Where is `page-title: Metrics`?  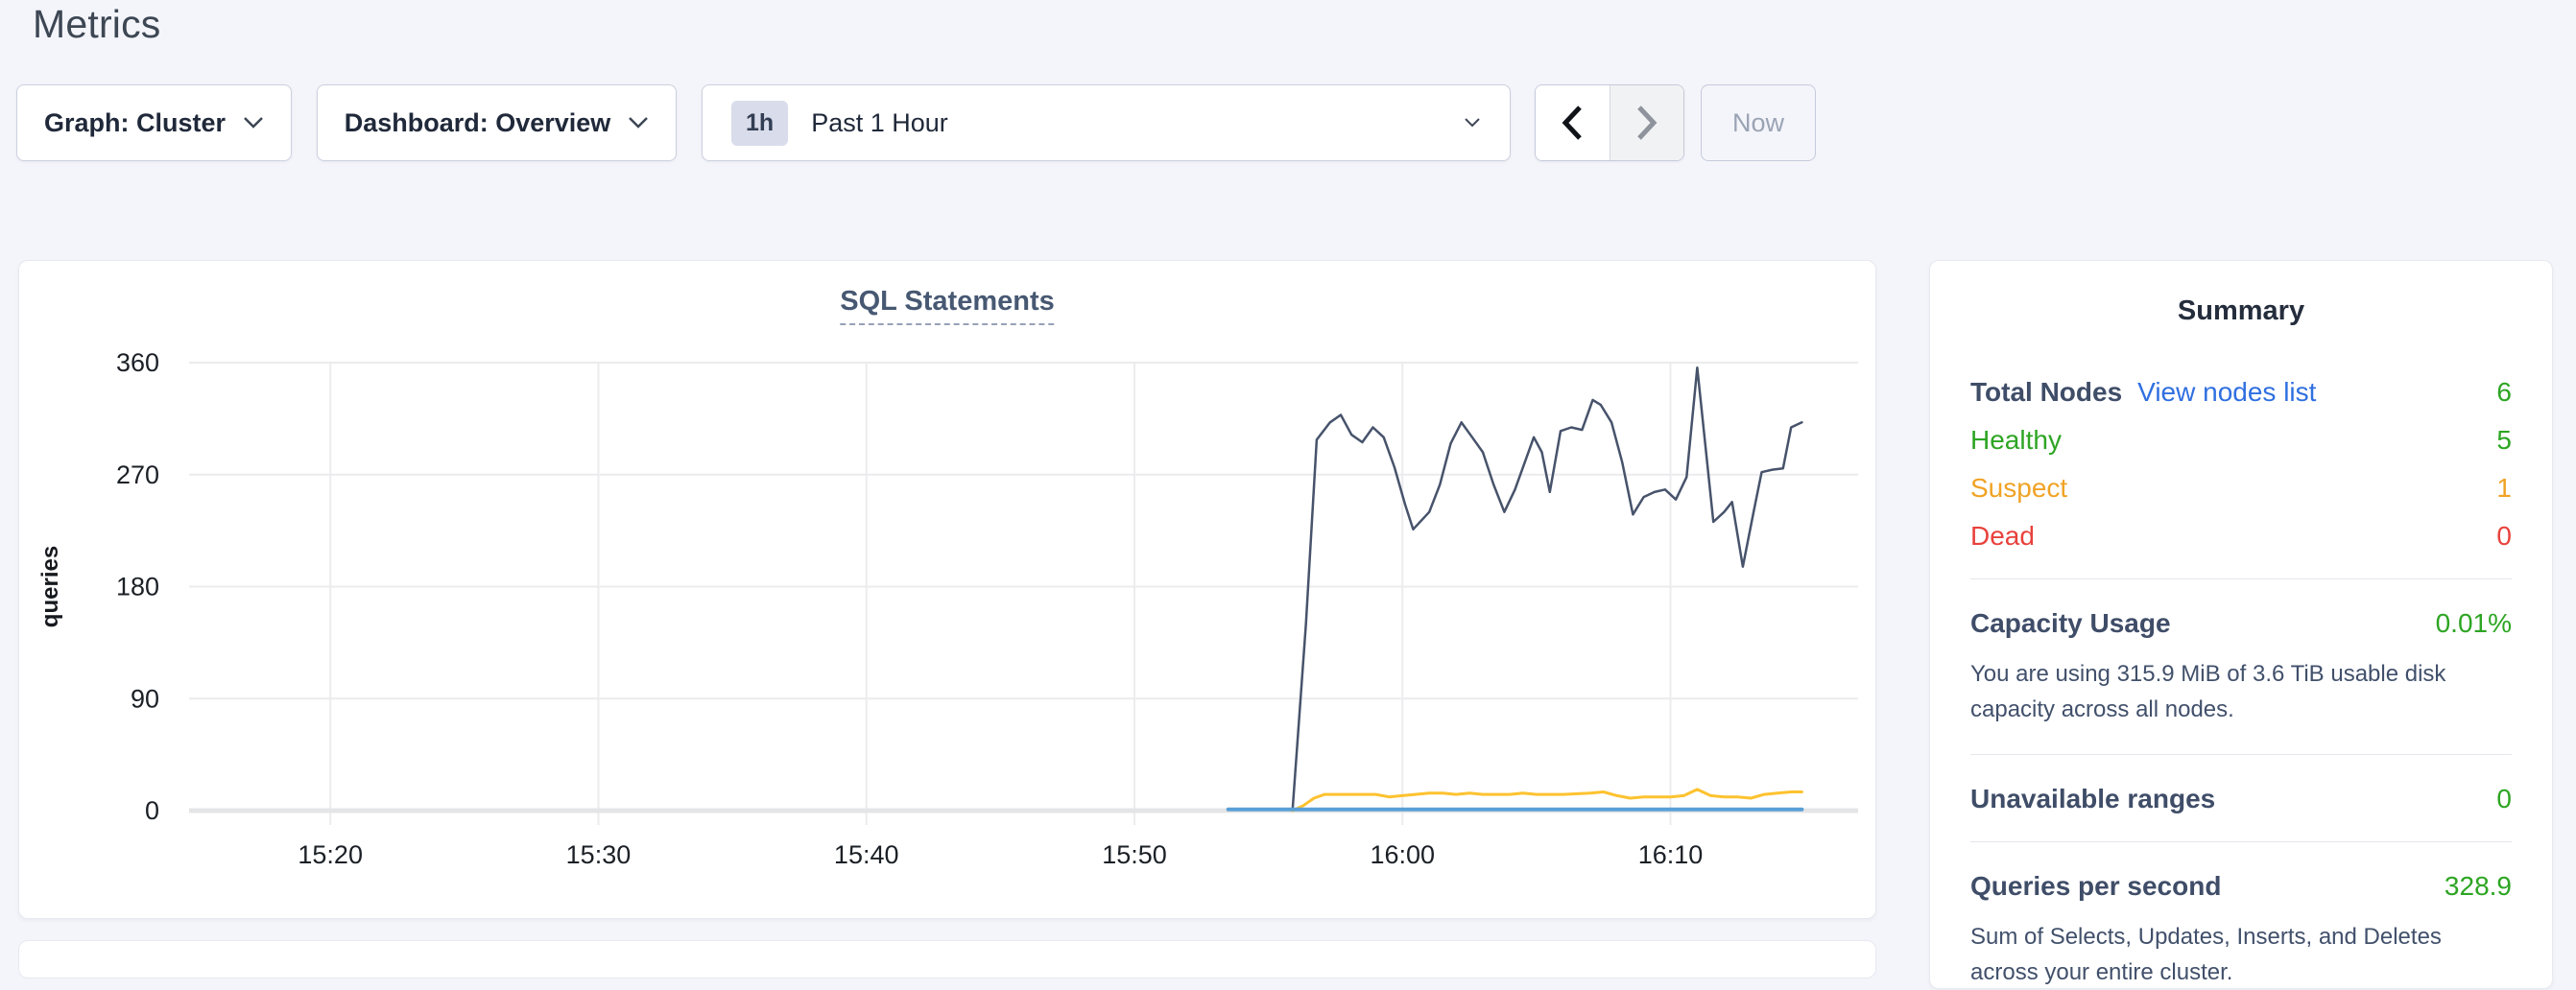 page-title: Metrics is located at coordinates (97, 24).